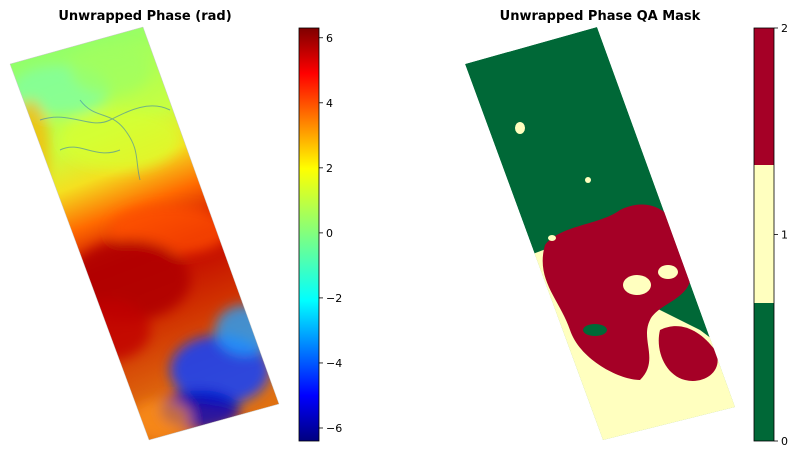  What do you see at coordinates (329, 38) in the screenshot?
I see `phase-colorbar-tick-label: 6` at bounding box center [329, 38].